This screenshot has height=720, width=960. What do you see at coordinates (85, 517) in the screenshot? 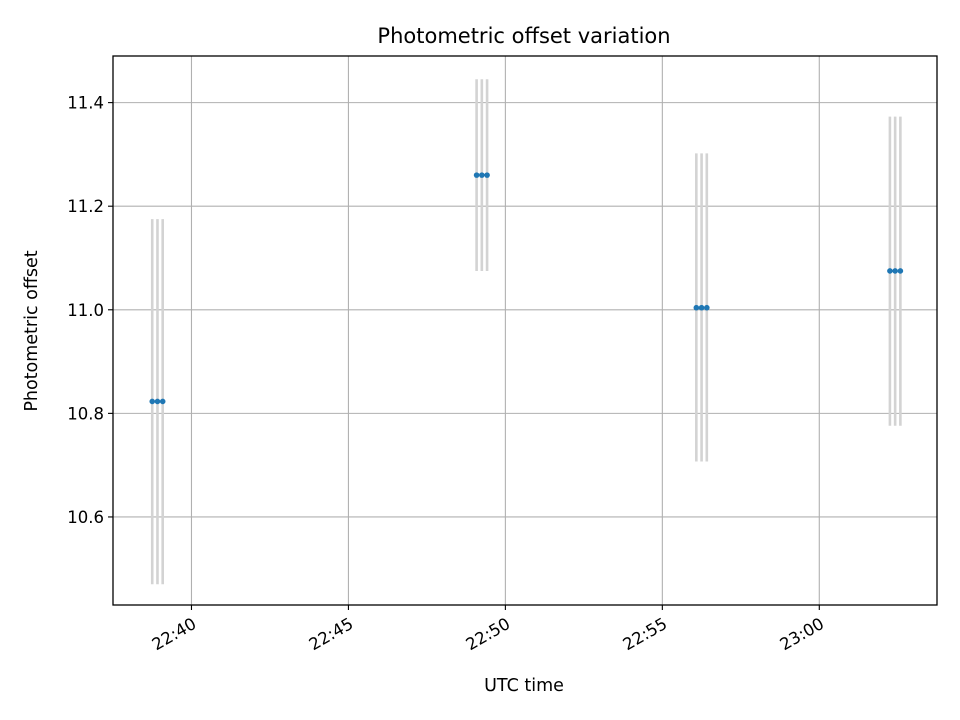
I see `y-tick-label: 10.6` at bounding box center [85, 517].